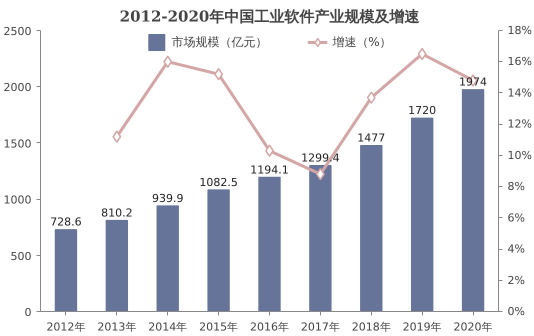  Describe the element at coordinates (371, 327) in the screenshot. I see `x-tick-label: 2018年` at that location.